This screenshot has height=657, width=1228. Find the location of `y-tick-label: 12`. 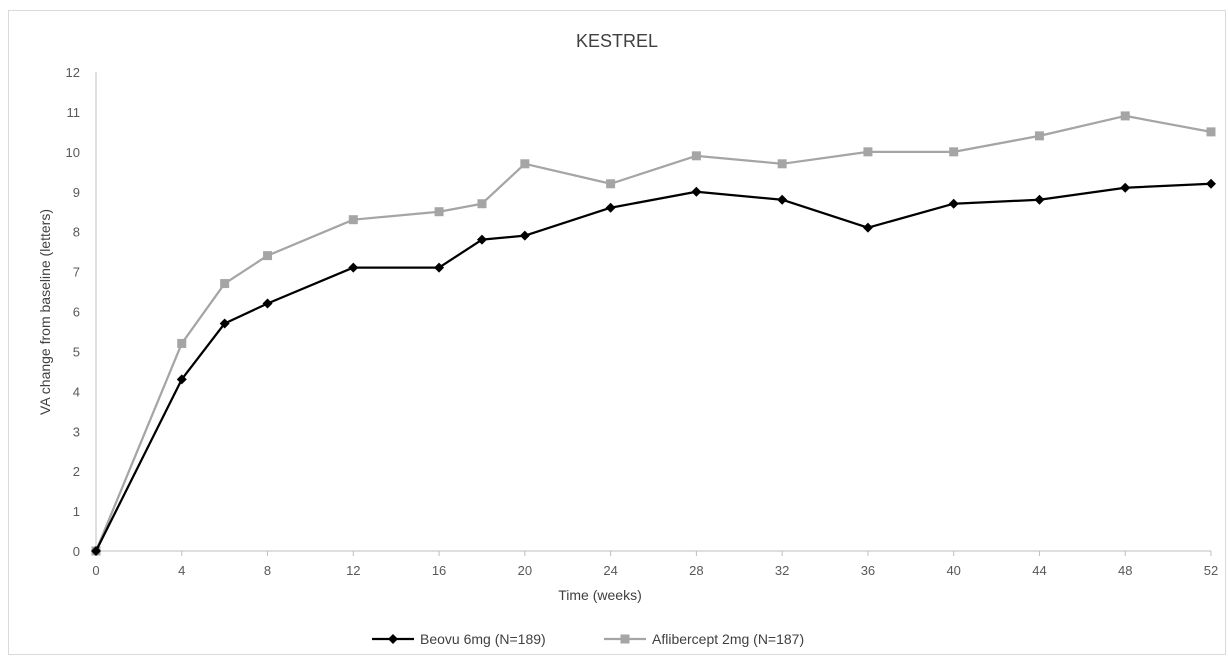

y-tick-label: 12 is located at coordinates (73, 72).